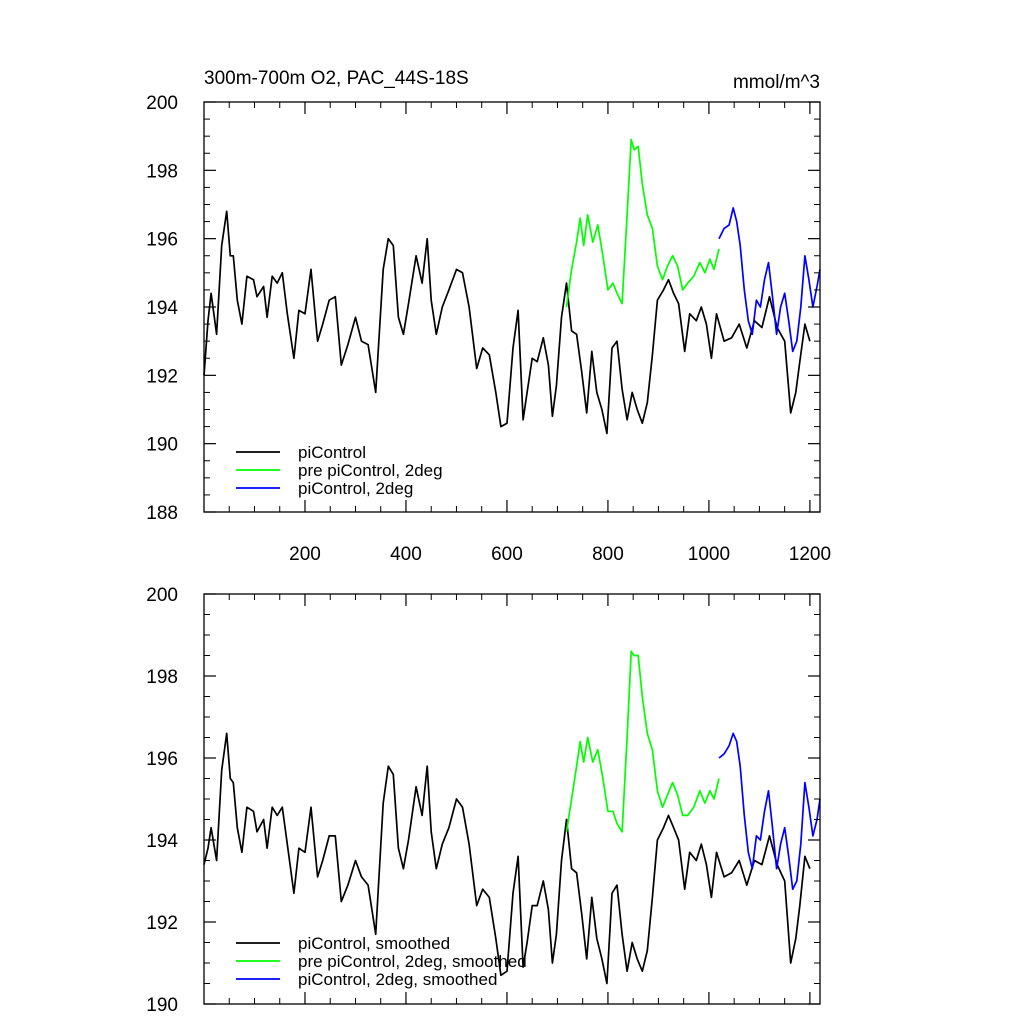 The image size is (1024, 1024). Describe the element at coordinates (355, 488) in the screenshot. I see `legend-label-2: piControl, 2deg` at that location.